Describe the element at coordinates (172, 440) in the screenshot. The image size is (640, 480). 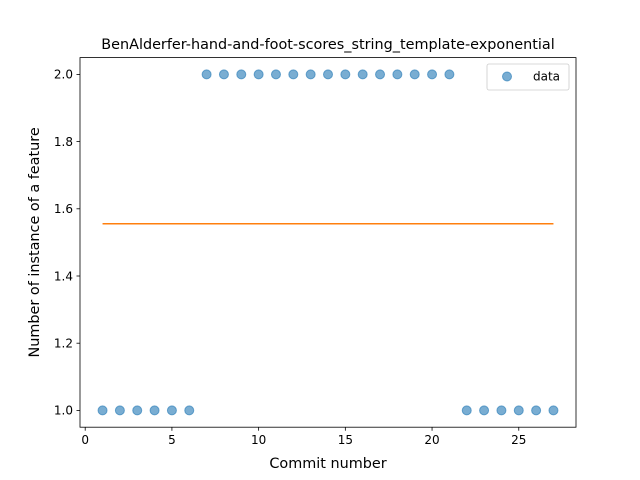
I see `x-tick-label: 5` at that location.